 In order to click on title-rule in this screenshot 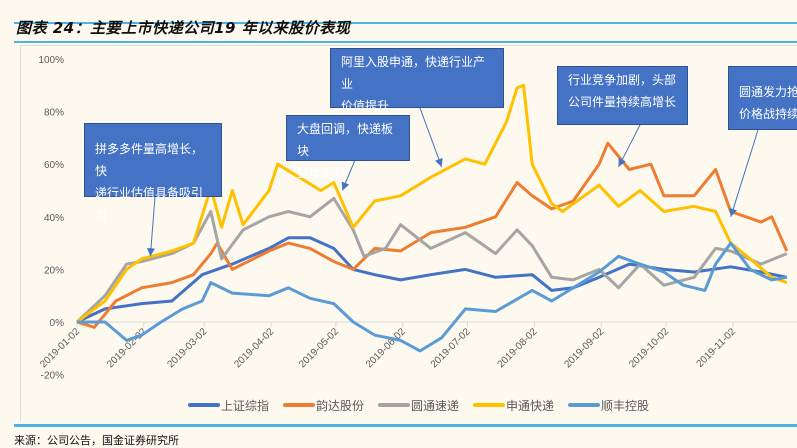, I will do `click(405, 42)`.